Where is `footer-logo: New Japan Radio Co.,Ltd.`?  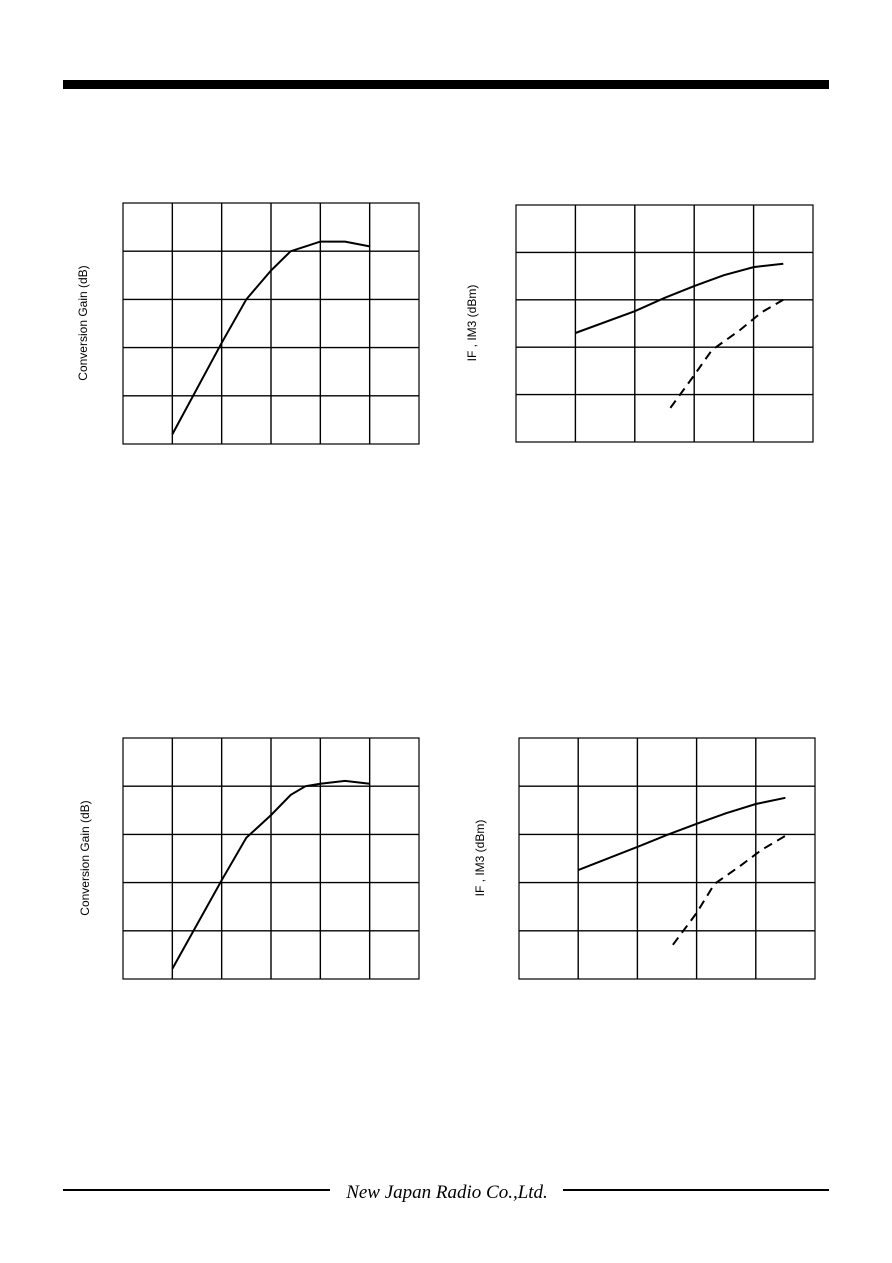
footer-logo: New Japan Radio Co.,Ltd. is located at coordinates (446, 1192).